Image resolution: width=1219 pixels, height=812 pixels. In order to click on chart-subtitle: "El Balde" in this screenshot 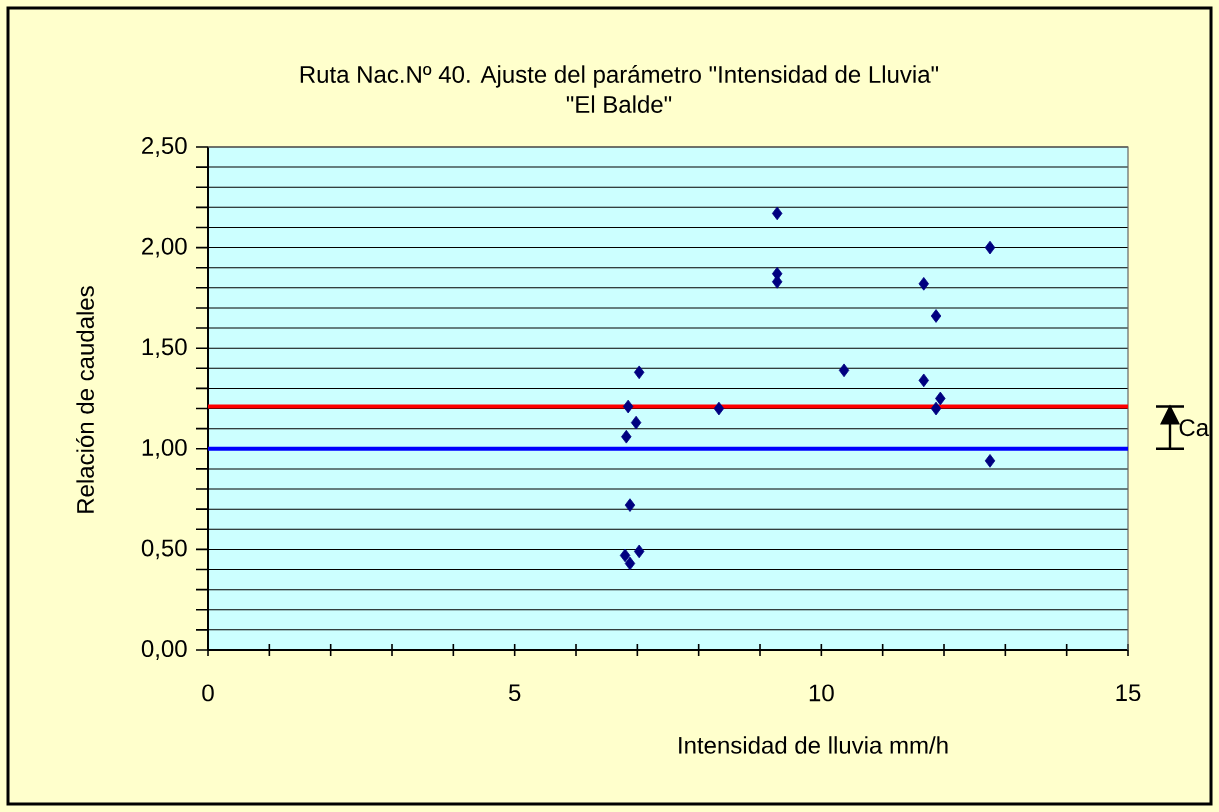, I will do `click(619, 104)`.